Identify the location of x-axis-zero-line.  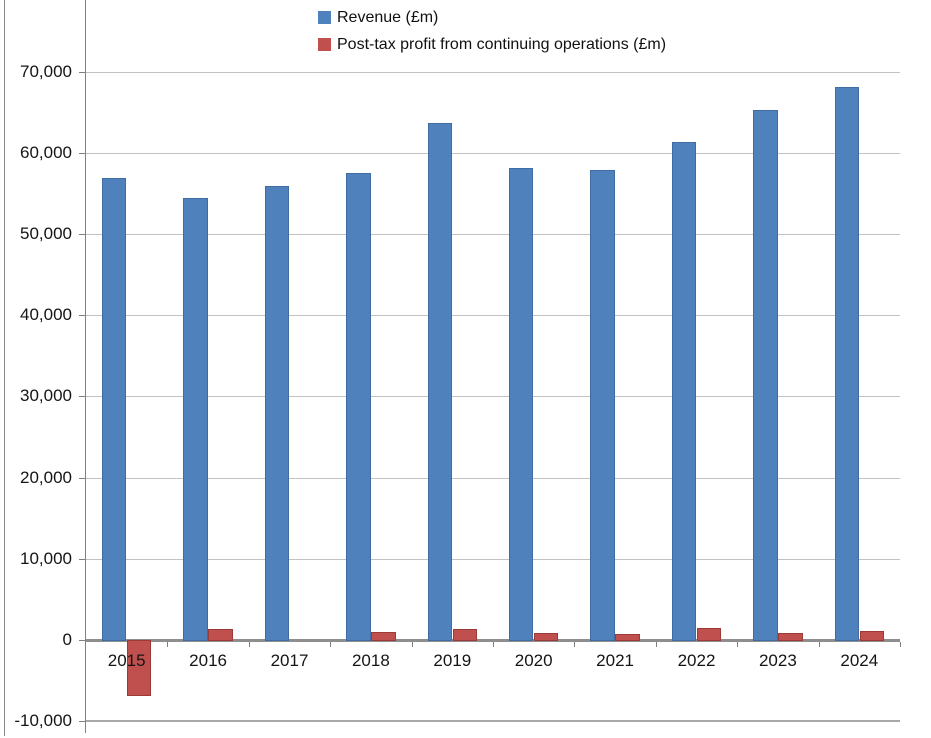
(493, 640).